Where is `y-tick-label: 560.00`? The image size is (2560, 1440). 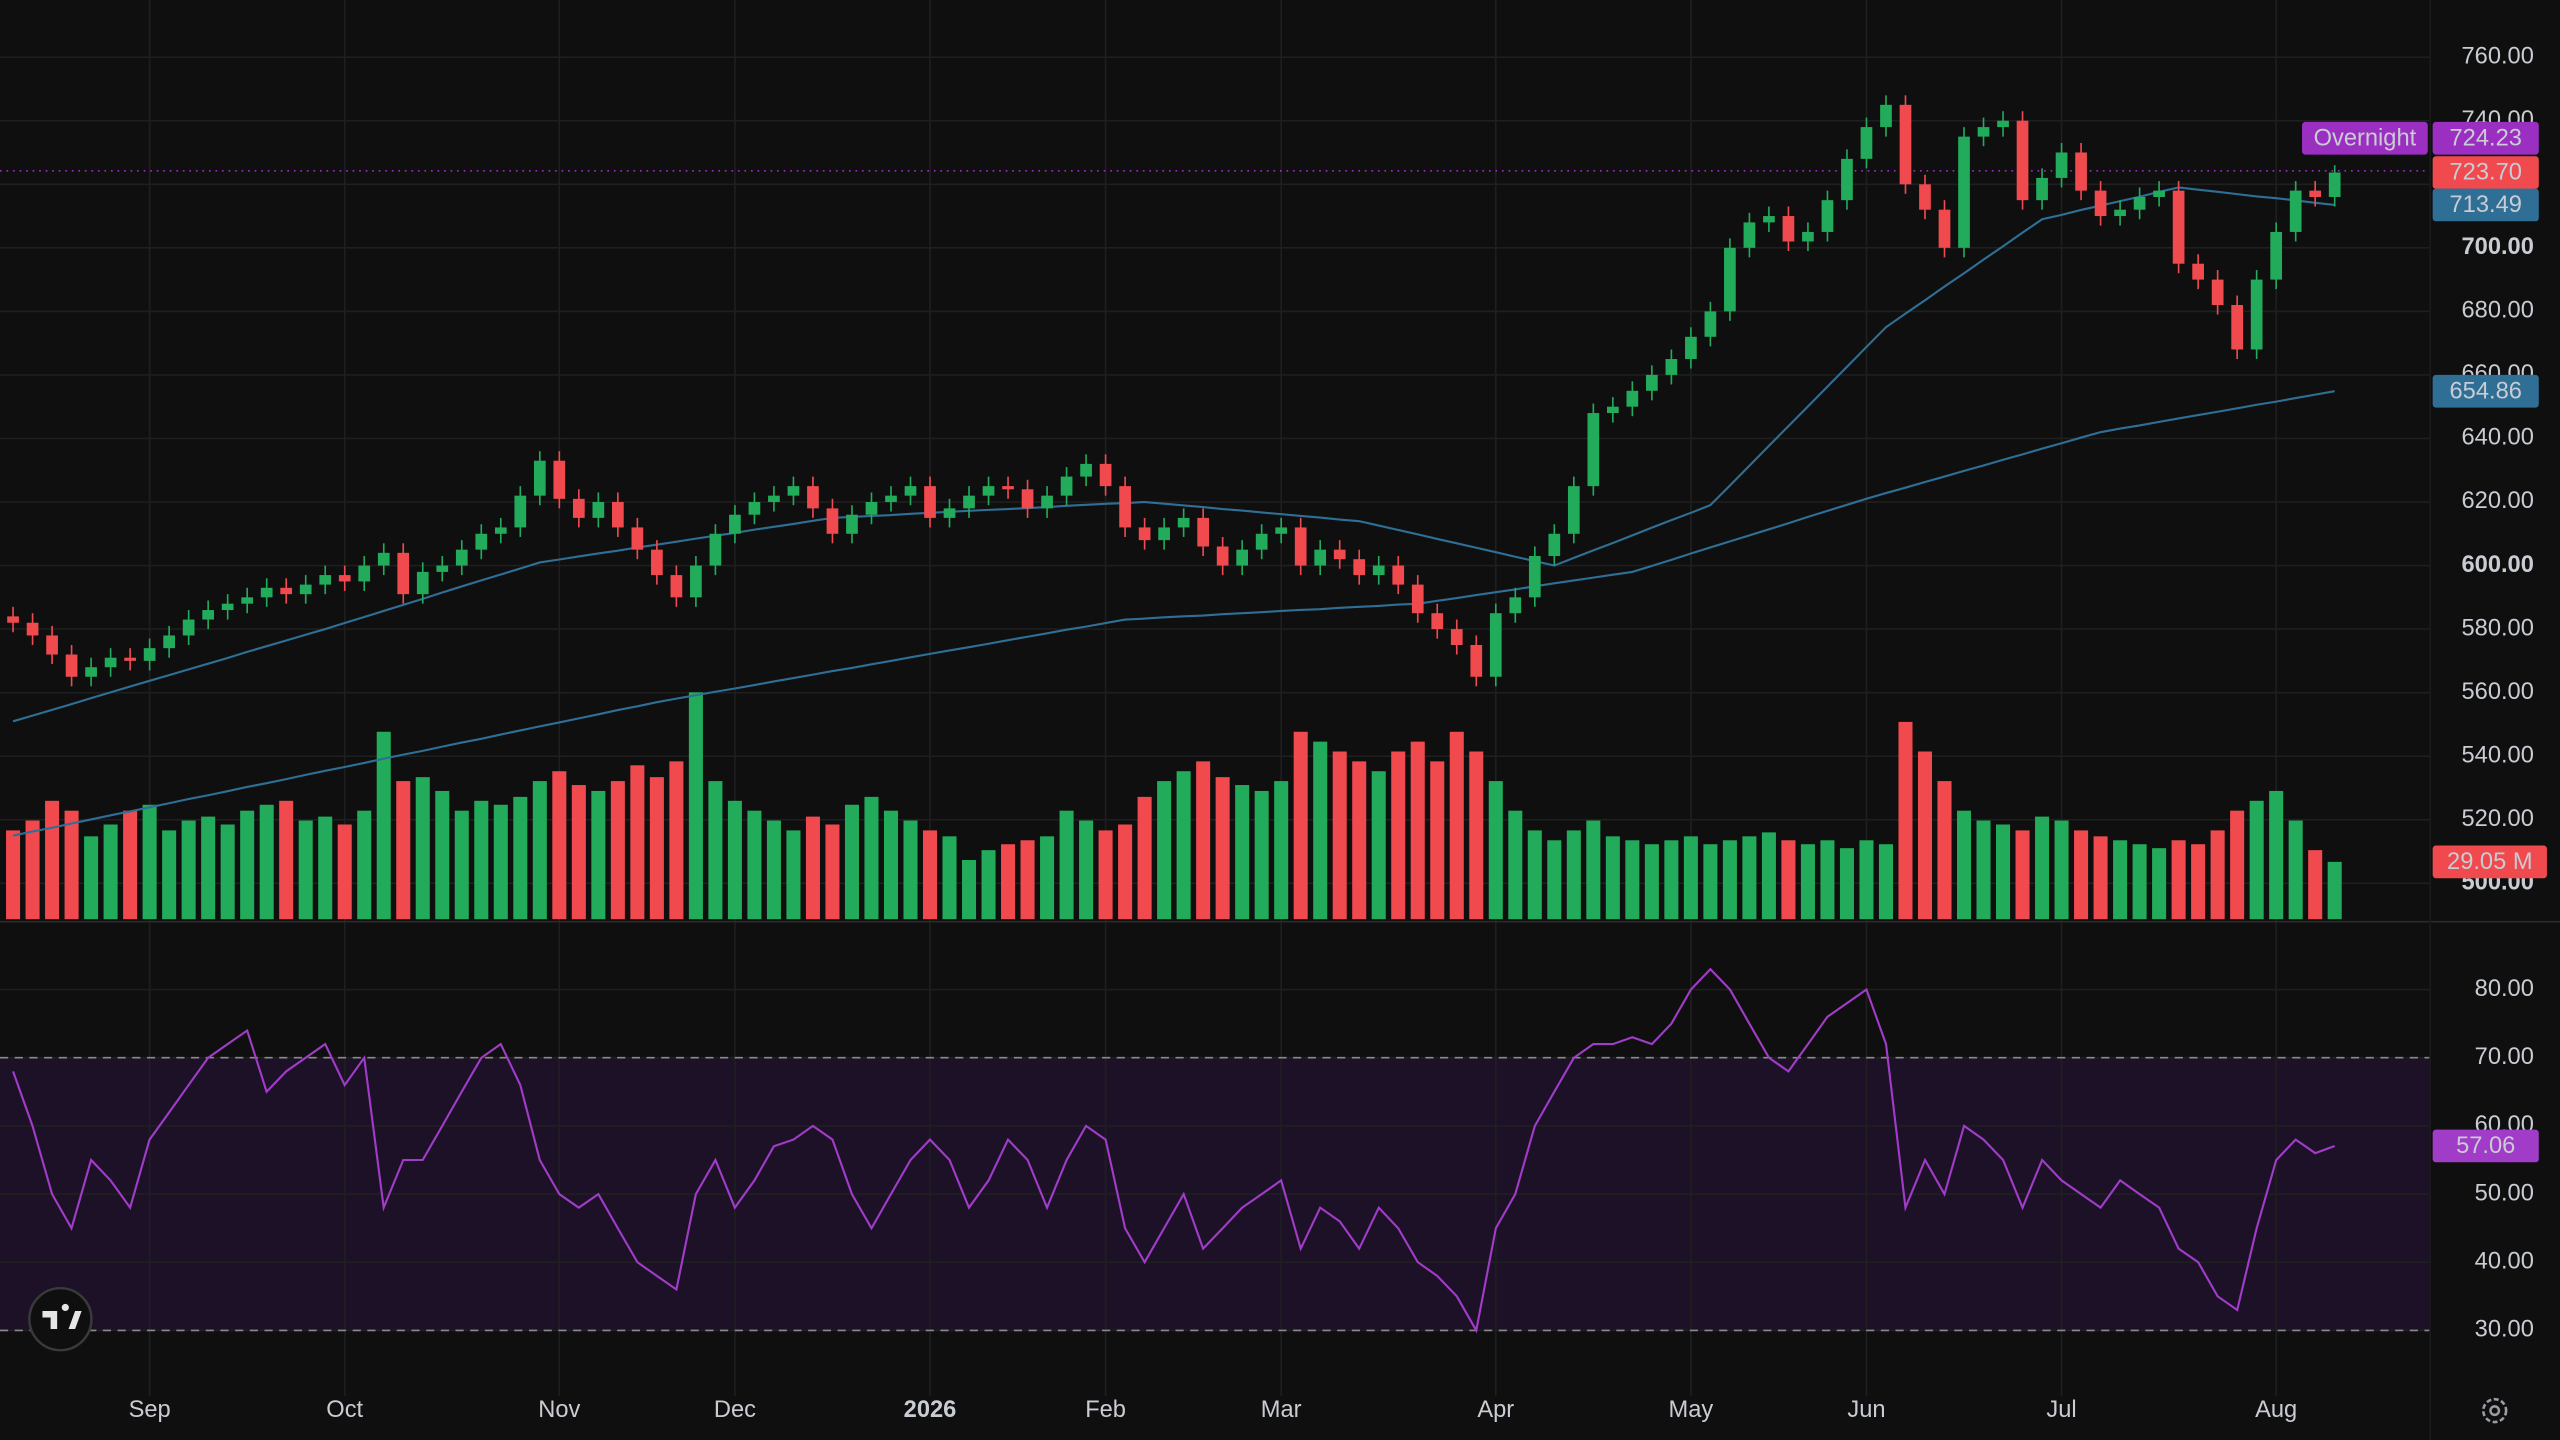 y-tick-label: 560.00 is located at coordinates (2498, 692).